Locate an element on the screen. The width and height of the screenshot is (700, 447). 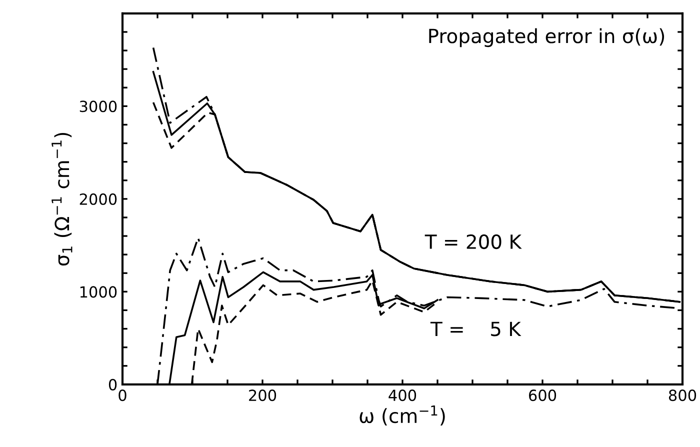
y-tick-label: 0 is located at coordinates (112, 384).